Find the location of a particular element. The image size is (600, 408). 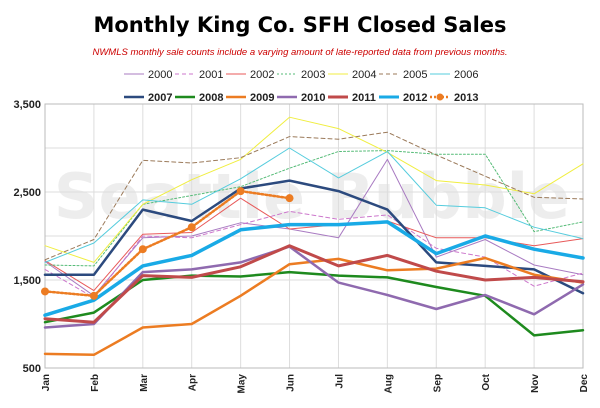

legend-item-2010: 2010 is located at coordinates (301, 98).